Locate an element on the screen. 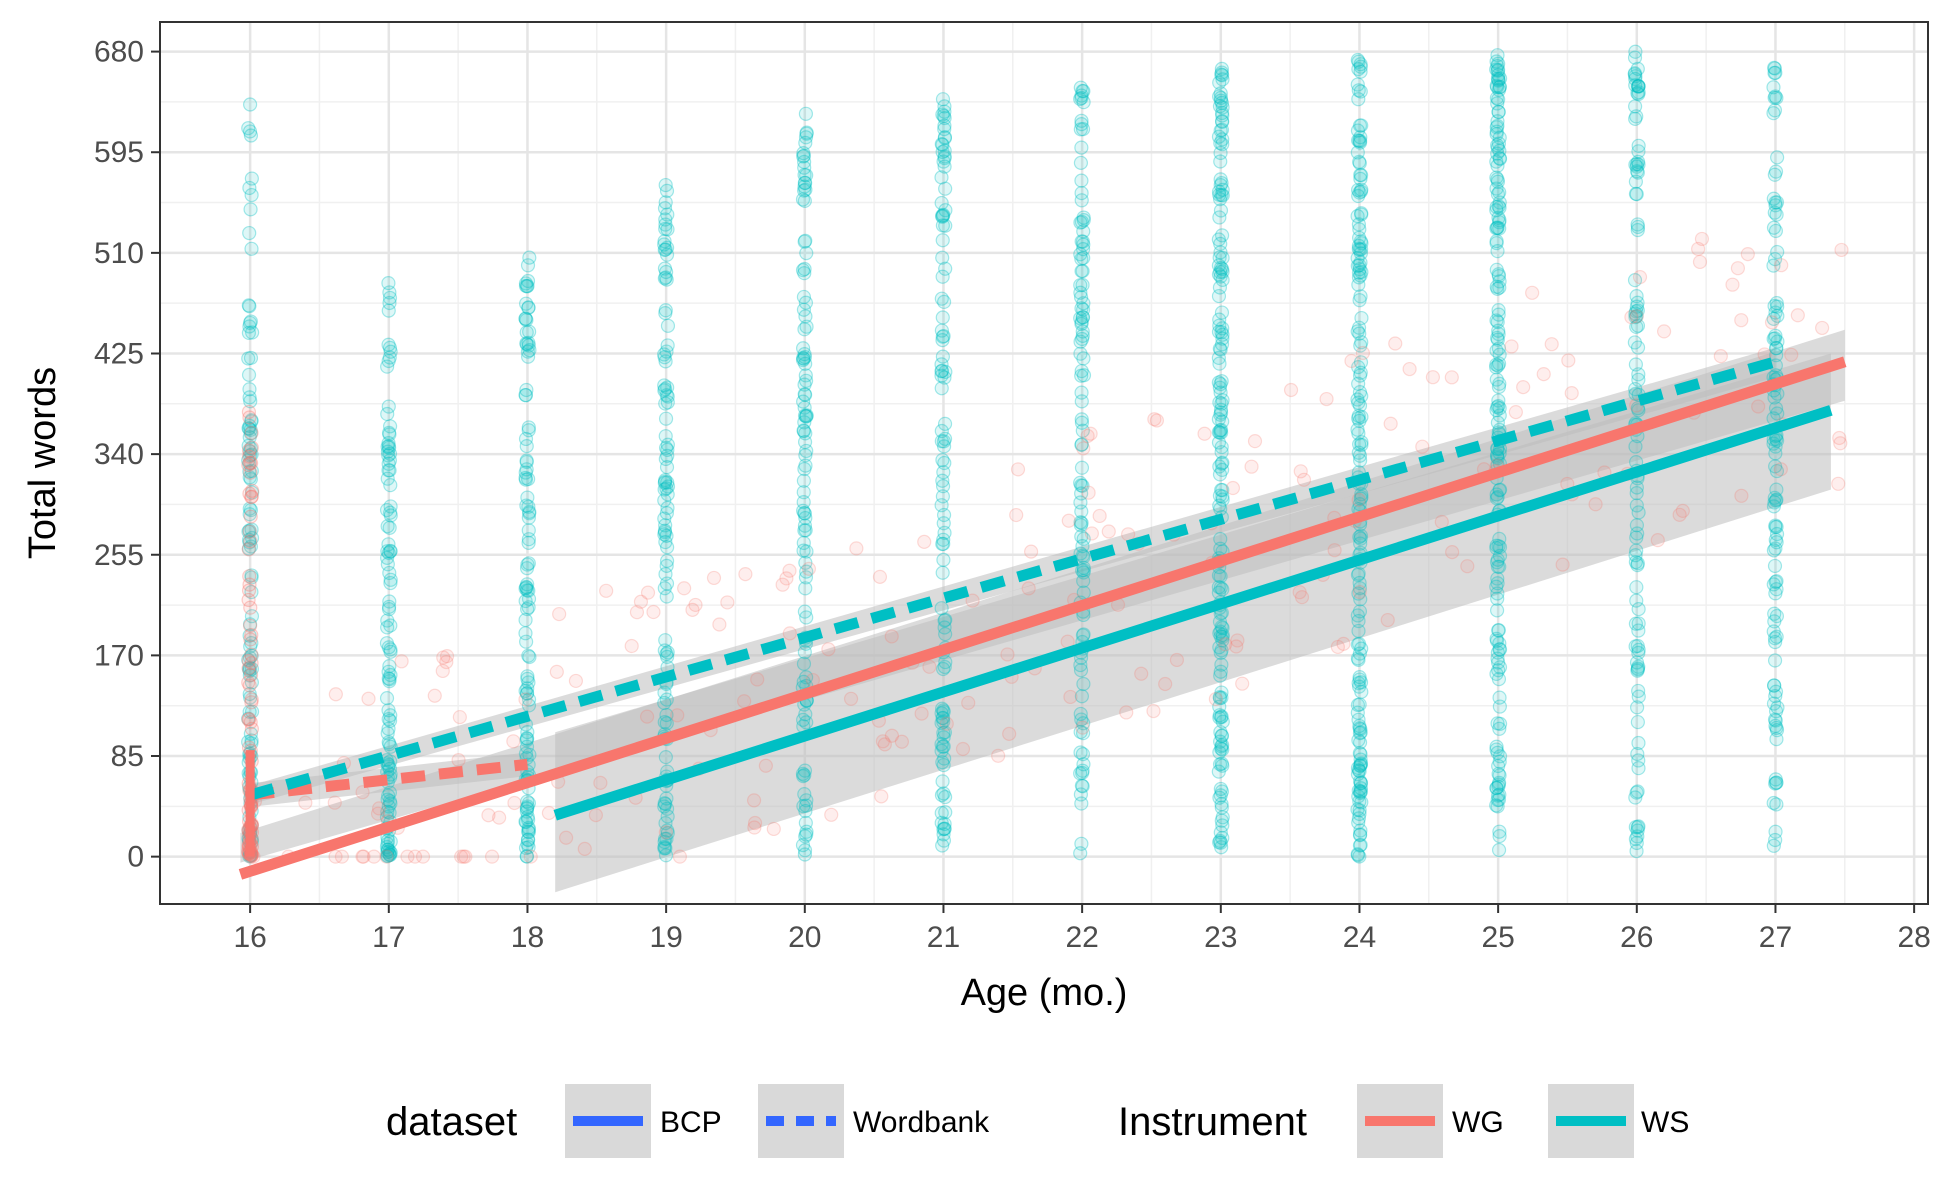 Image resolution: width=1950 pixels, height=1200 pixels. y-tick-label: 510 is located at coordinates (119, 253).